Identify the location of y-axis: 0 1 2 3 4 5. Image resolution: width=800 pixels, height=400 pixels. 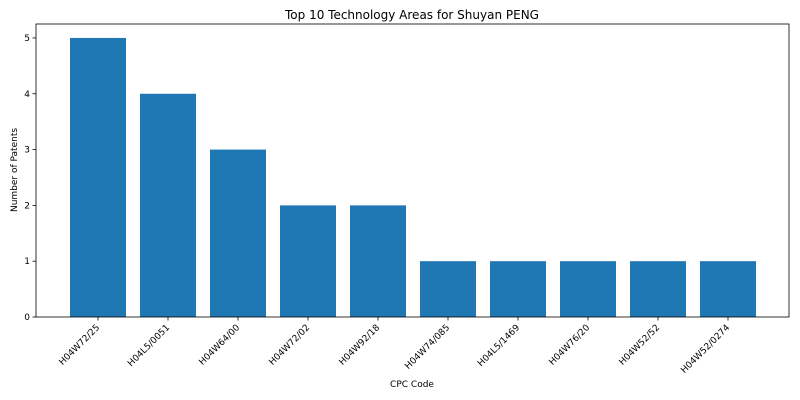
(30, 178).